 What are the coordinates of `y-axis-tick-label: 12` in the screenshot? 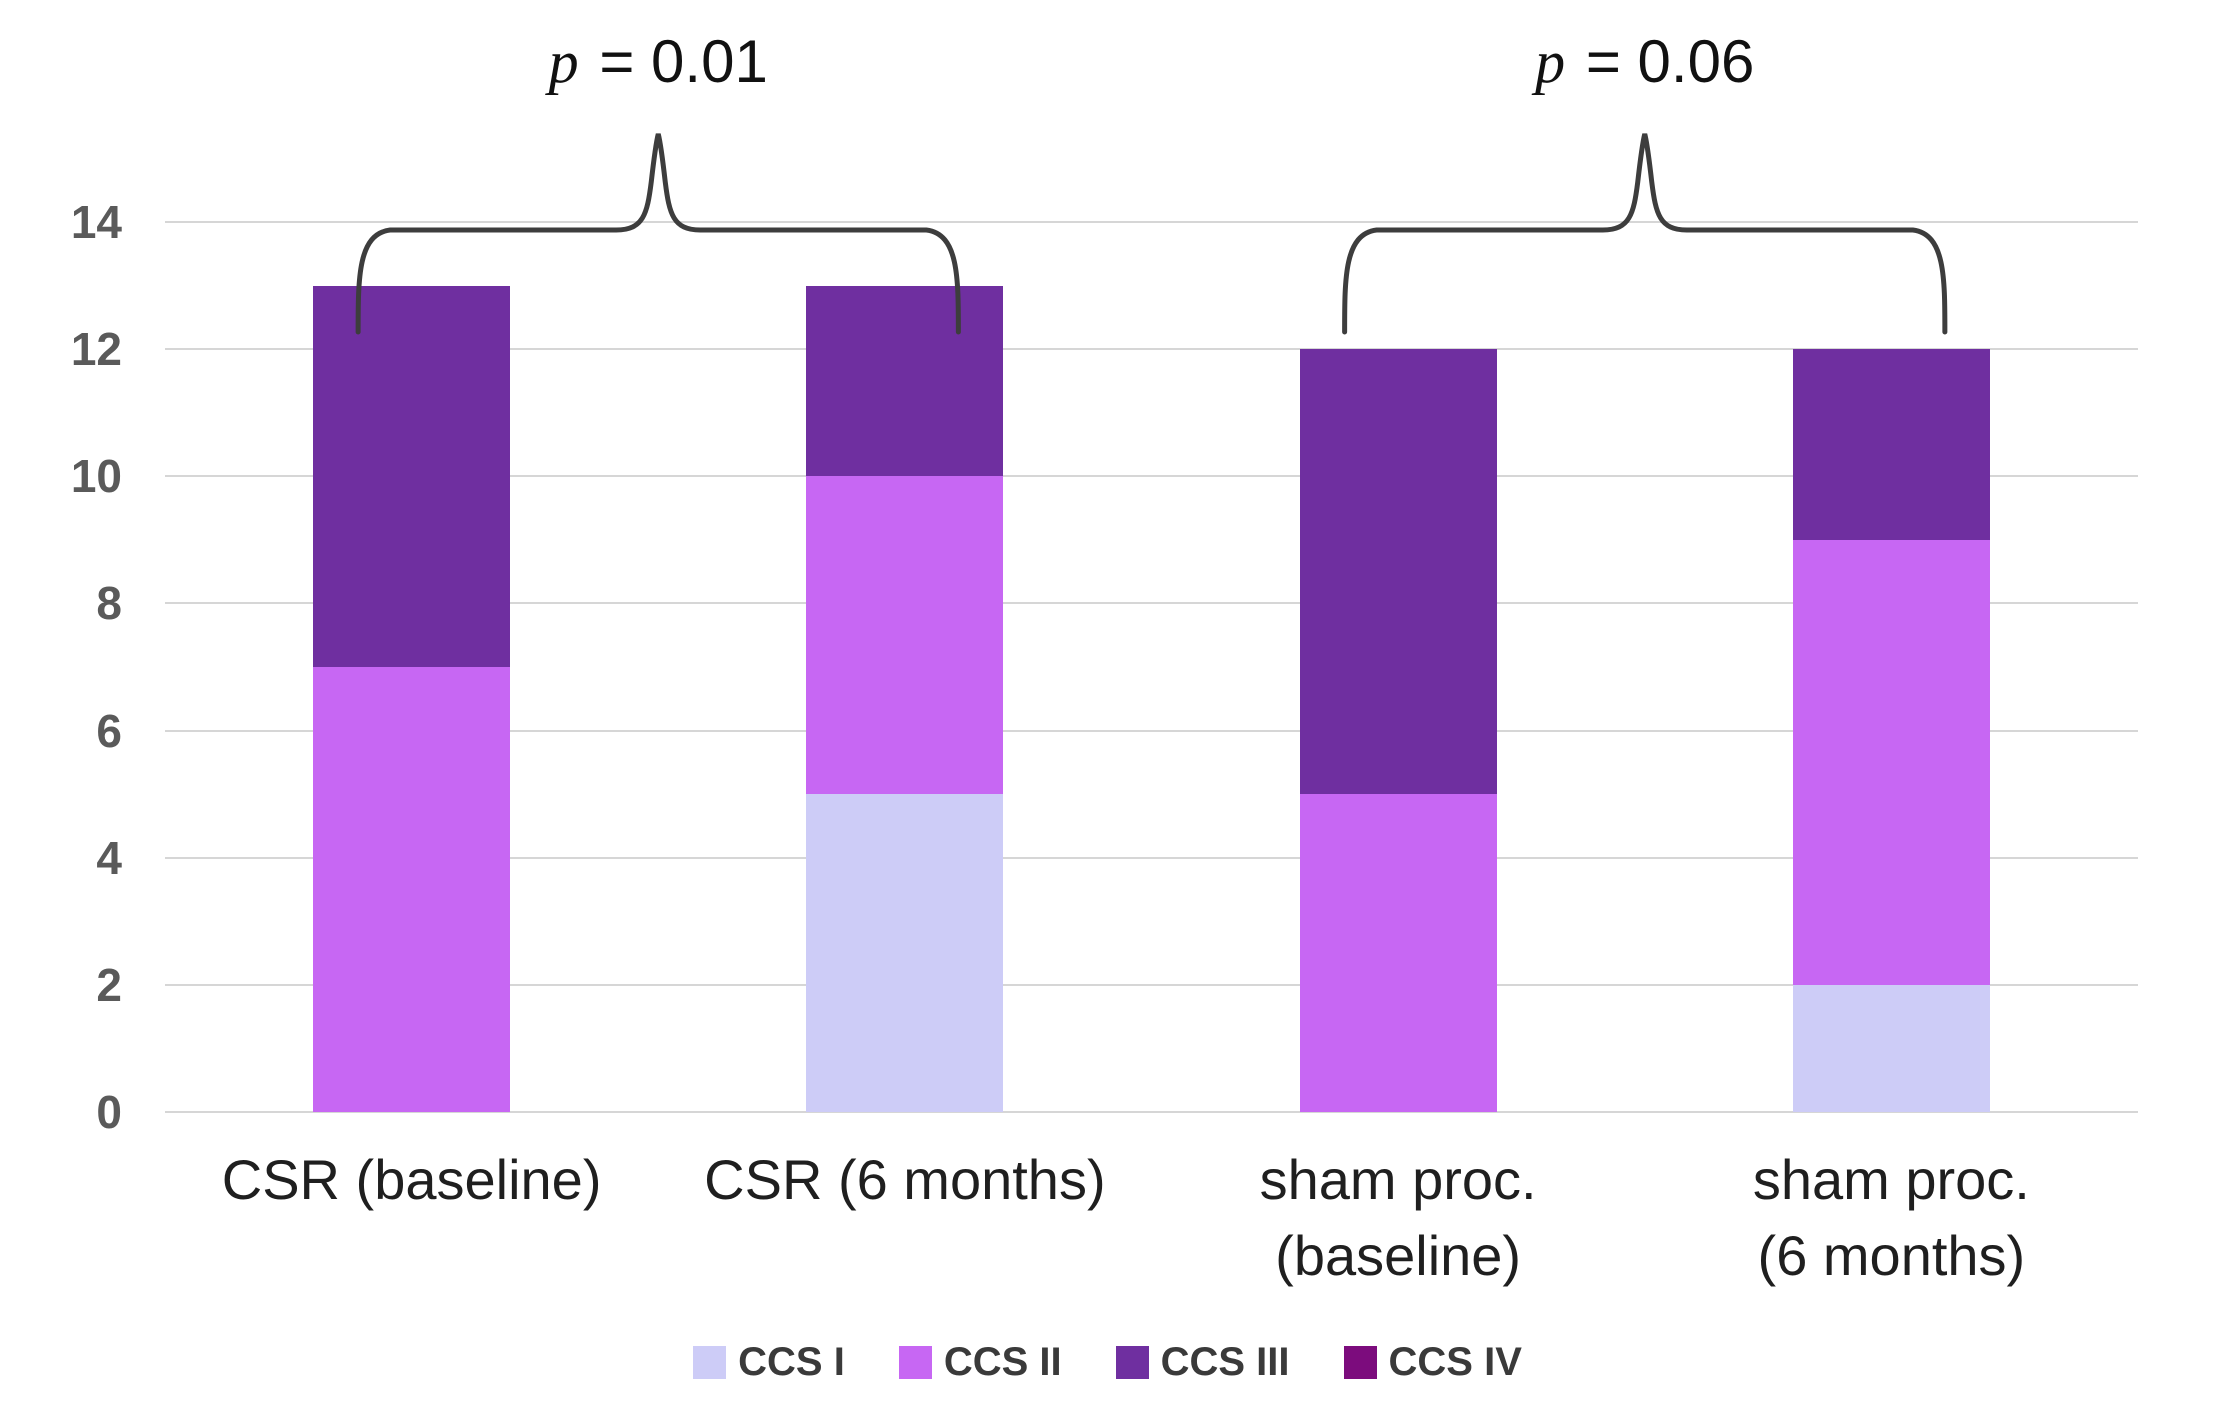 It's located at (96, 349).